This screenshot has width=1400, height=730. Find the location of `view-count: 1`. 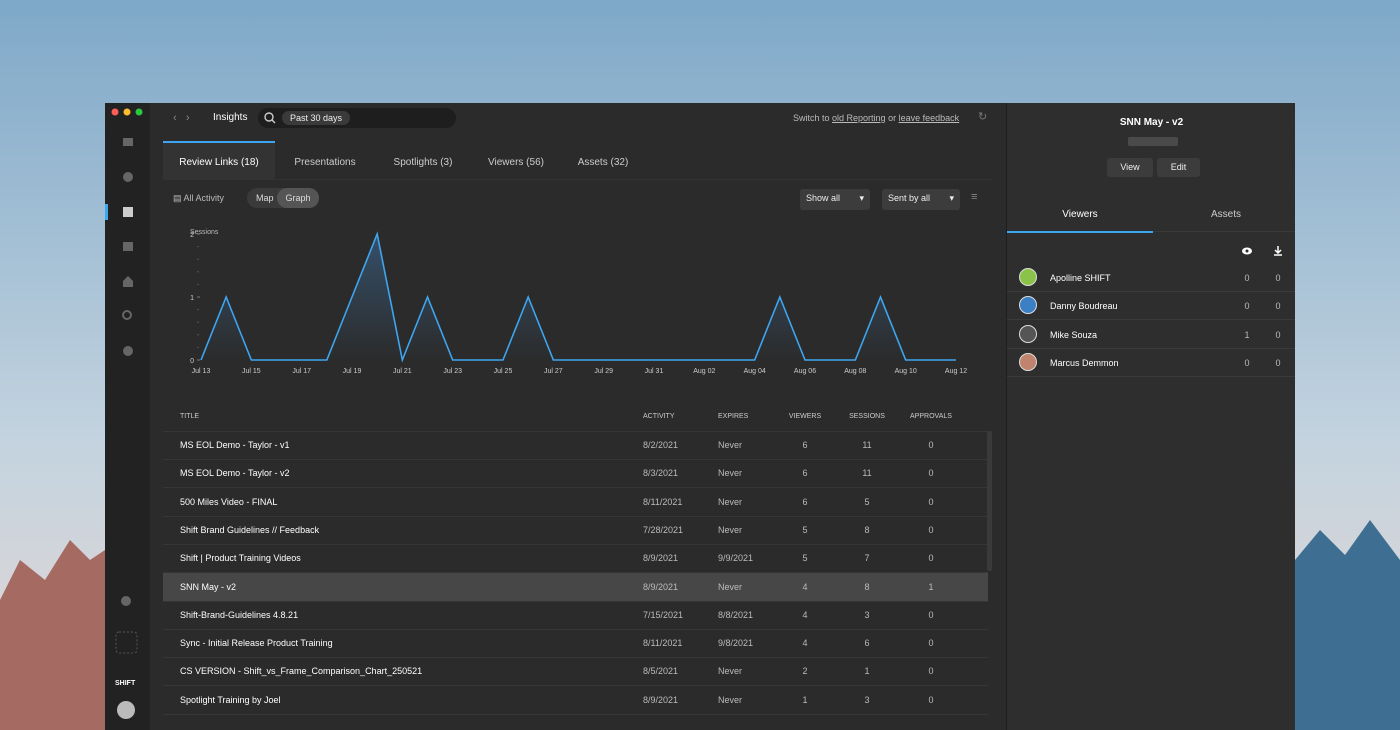

view-count: 1 is located at coordinates (1247, 334).